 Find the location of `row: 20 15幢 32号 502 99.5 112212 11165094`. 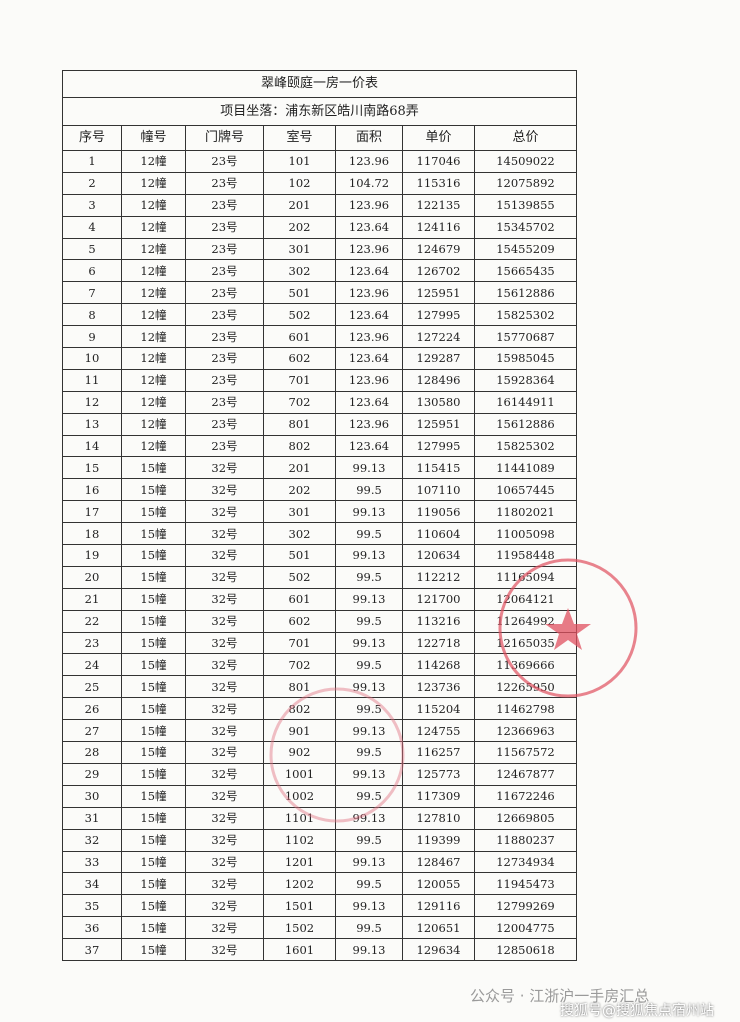

row: 20 15幢 32号 502 99.5 112212 11165094 is located at coordinates (319, 577).